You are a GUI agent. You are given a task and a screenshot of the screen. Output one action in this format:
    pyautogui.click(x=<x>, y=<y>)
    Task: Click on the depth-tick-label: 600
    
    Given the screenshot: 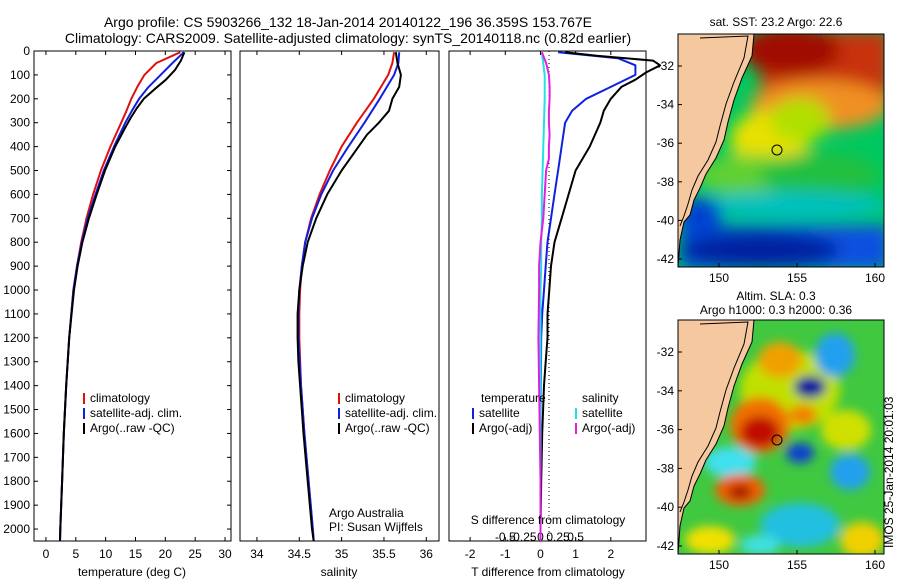 What is the action you would take?
    pyautogui.click(x=20, y=194)
    